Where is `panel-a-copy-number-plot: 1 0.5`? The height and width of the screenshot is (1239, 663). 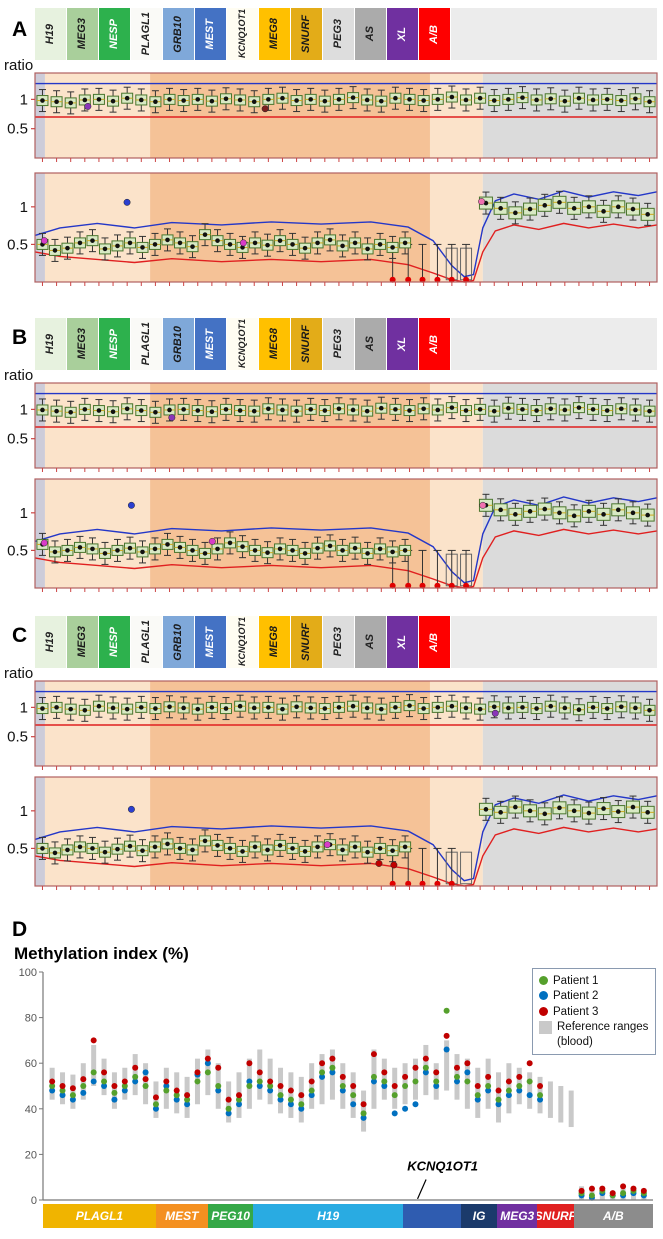
panel-a-copy-number-plot: 1 0.5 is located at coordinates (331, 120).